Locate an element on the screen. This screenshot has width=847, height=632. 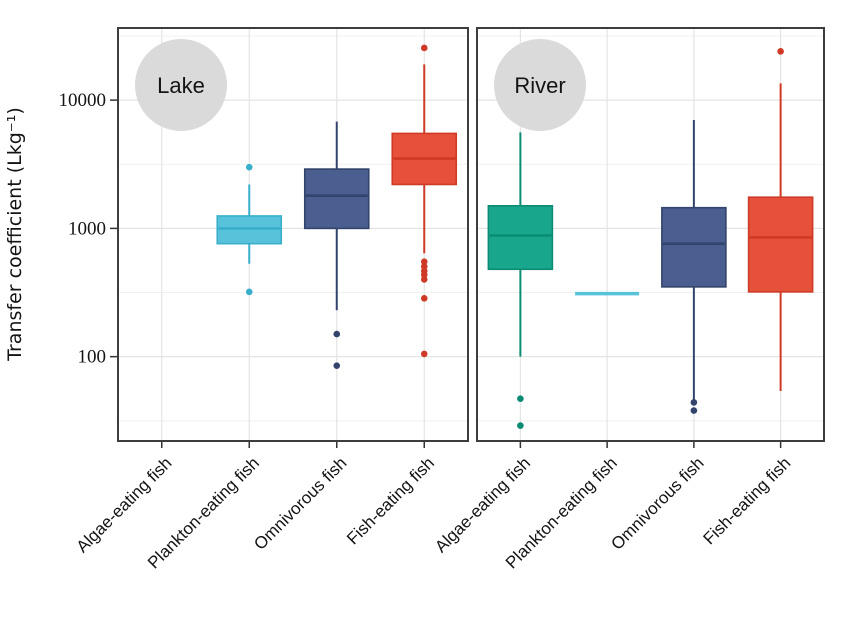
box-river-fish-eating-fish is located at coordinates (780, 219).